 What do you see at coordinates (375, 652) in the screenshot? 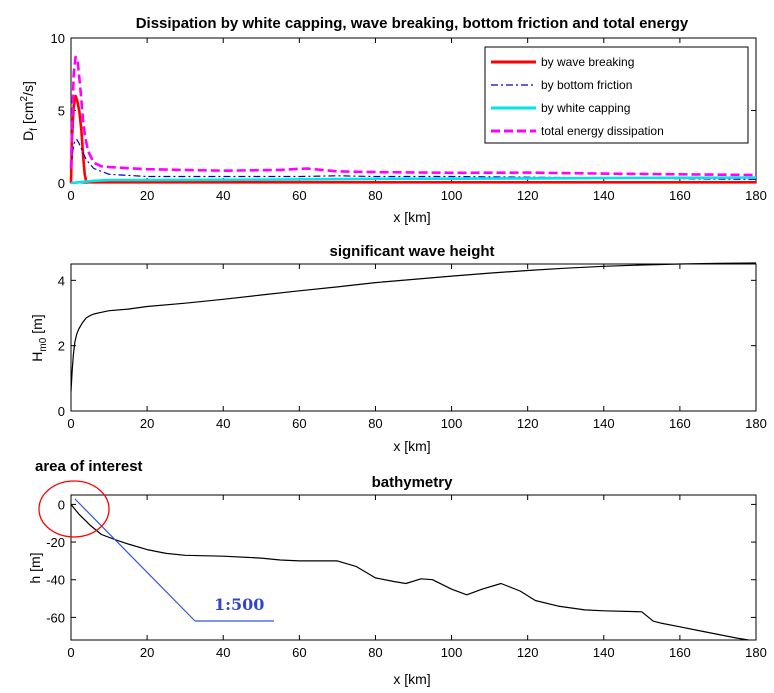
I see `bathymetry-x-tick-label: 80` at bounding box center [375, 652].